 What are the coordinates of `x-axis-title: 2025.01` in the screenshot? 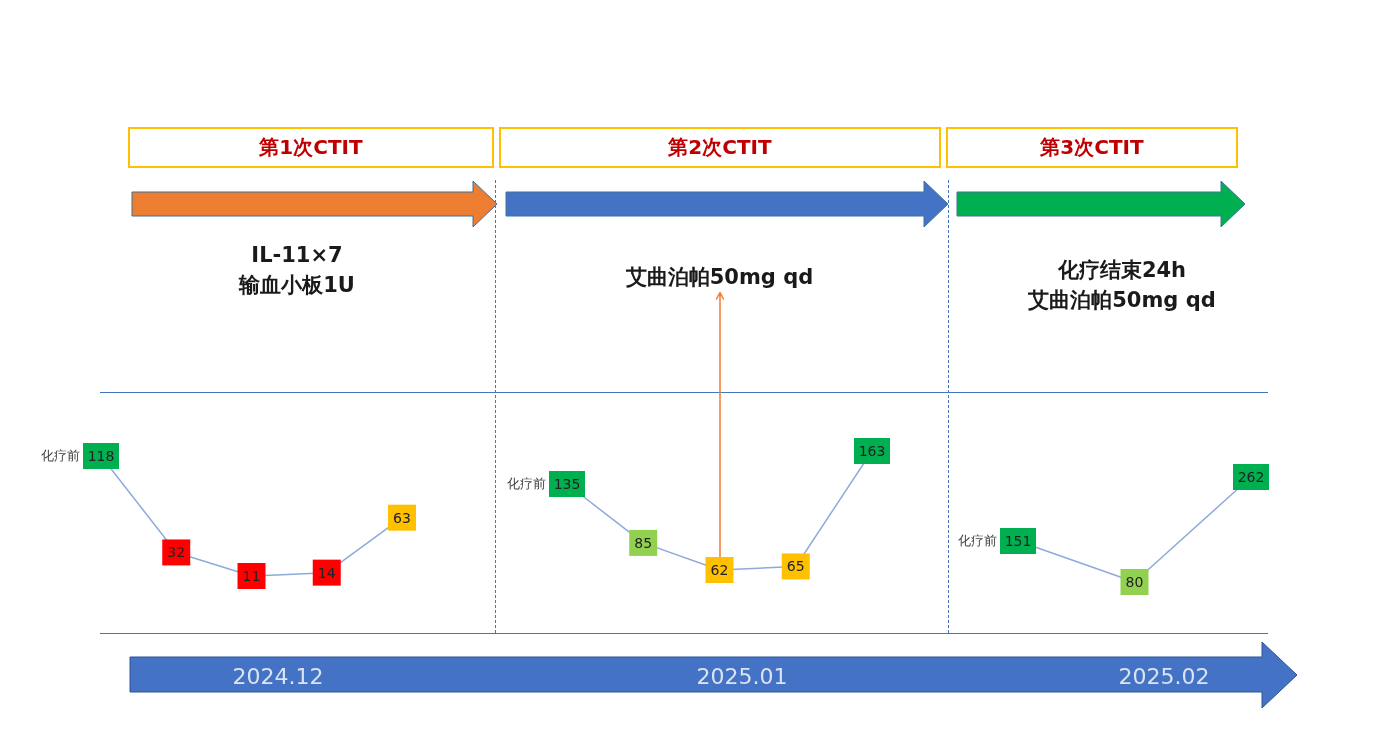 It's located at (742, 676).